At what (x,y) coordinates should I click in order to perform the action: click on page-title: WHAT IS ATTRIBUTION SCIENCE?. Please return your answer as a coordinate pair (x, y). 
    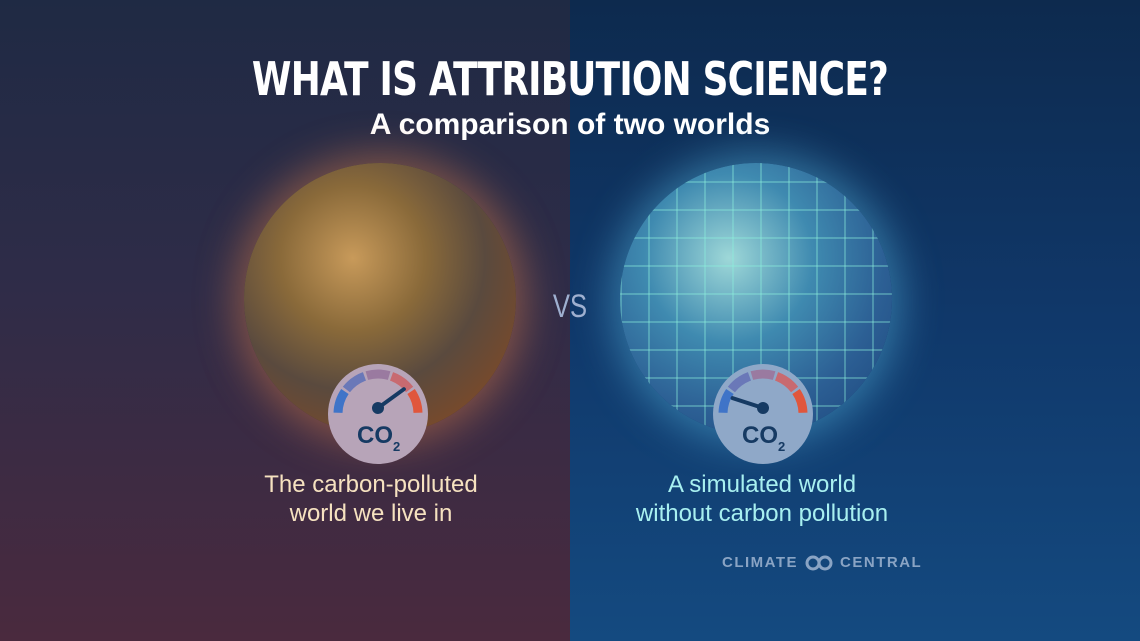
    Looking at the image, I should click on (570, 79).